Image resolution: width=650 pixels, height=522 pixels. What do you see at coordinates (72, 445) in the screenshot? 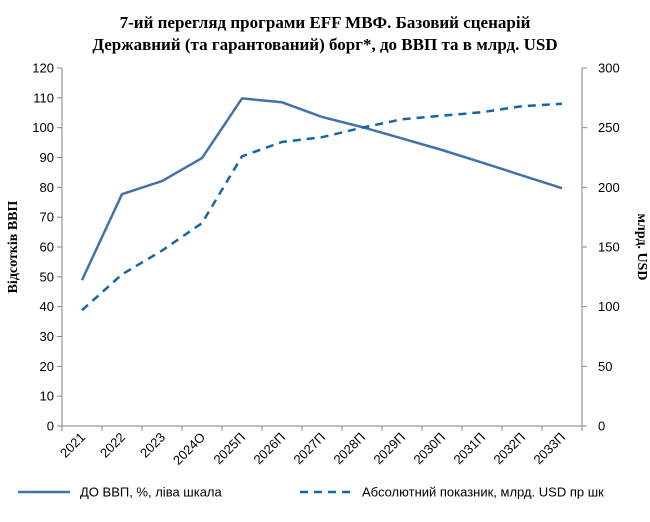
I see `x-tick-label: 2021` at bounding box center [72, 445].